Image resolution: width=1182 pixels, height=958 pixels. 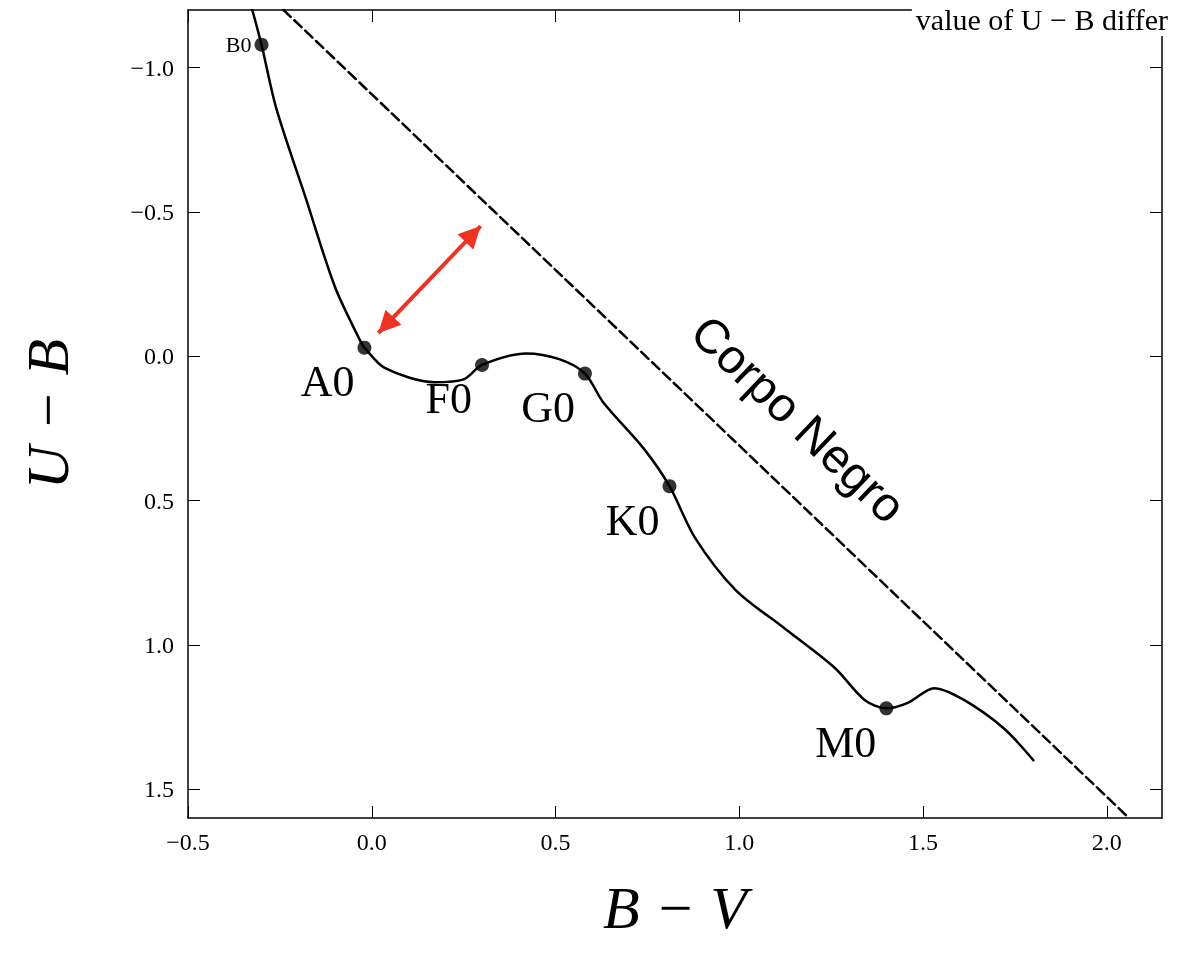 I want to click on x-axis-title: B − V, so click(x=678, y=908).